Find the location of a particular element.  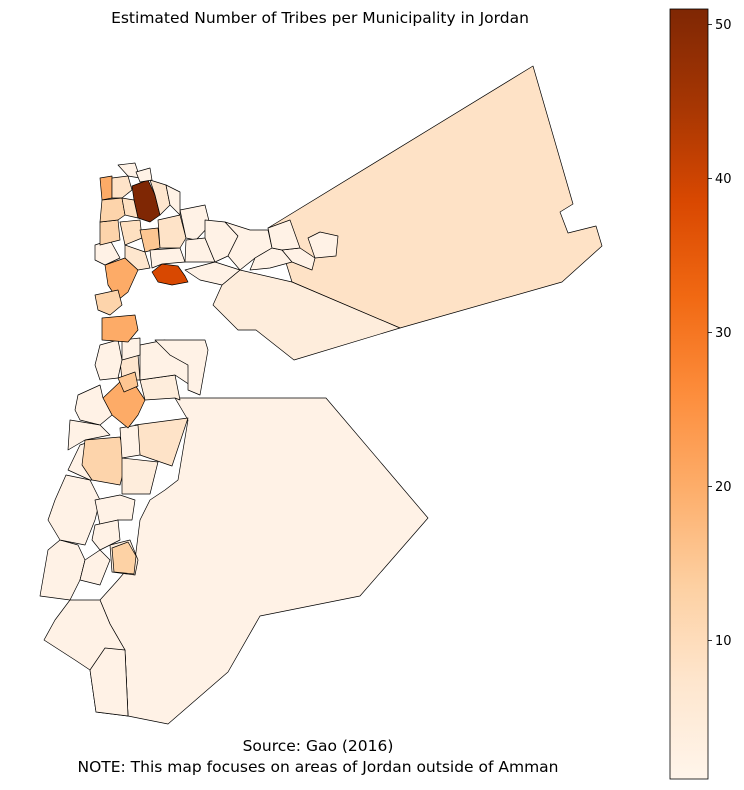

colorbar: 10 20 30 40 50 is located at coordinates (700, 394).